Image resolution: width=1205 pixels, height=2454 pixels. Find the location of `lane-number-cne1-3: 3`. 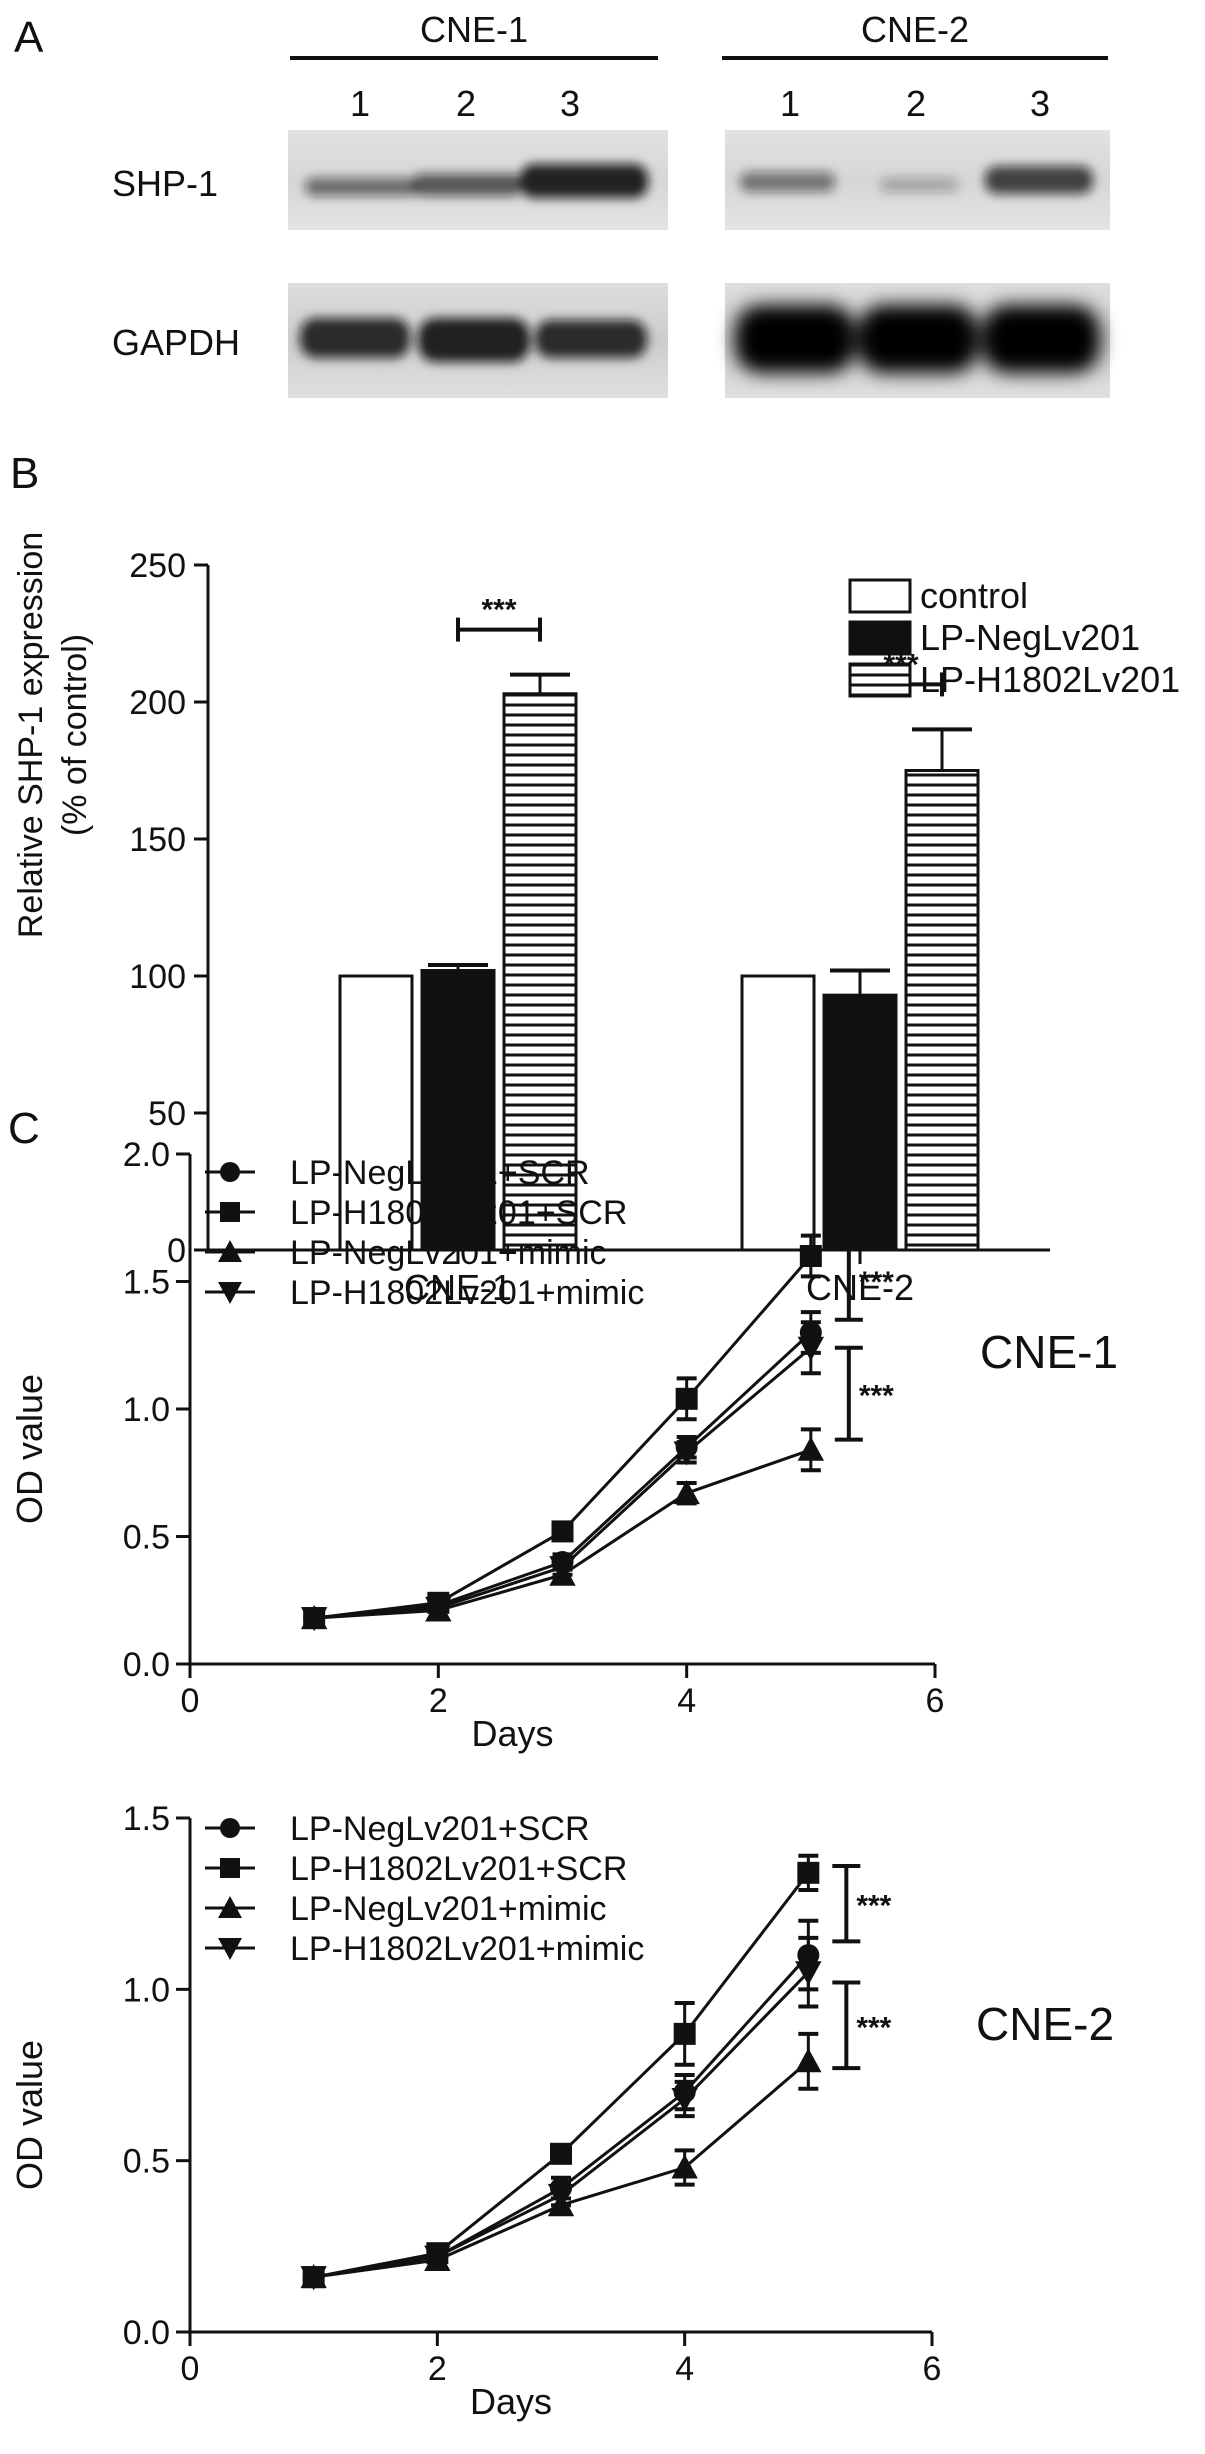

lane-number-cne1-3: 3 is located at coordinates (570, 103).